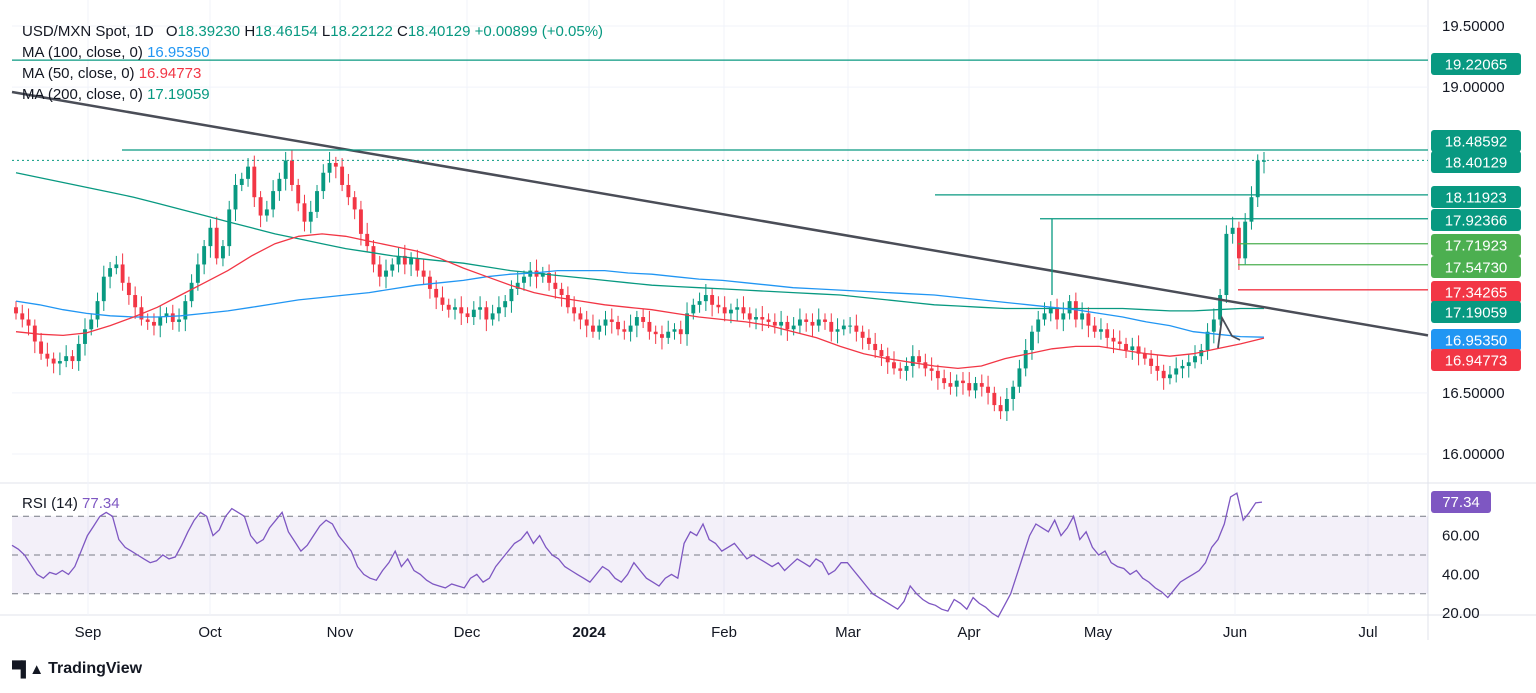 The height and width of the screenshot is (693, 1536). I want to click on low-label: L, so click(326, 31).